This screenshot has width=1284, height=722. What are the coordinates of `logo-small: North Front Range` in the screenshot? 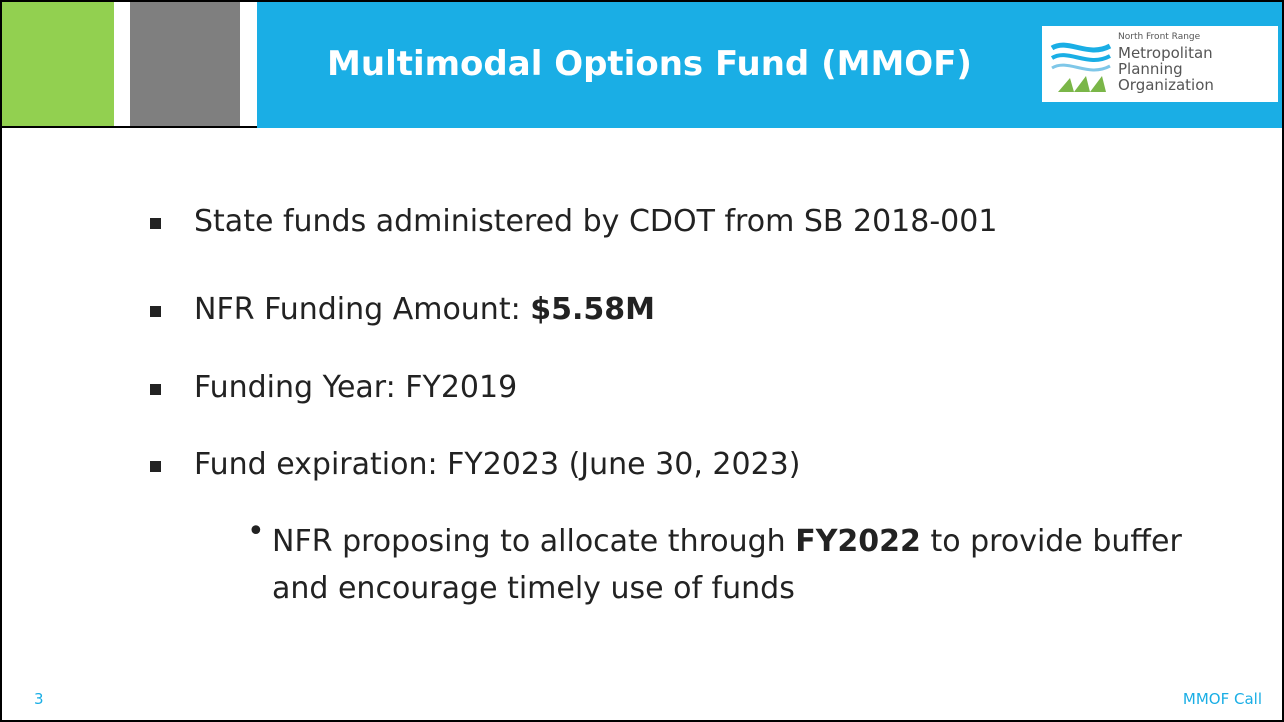 It's located at (1159, 37).